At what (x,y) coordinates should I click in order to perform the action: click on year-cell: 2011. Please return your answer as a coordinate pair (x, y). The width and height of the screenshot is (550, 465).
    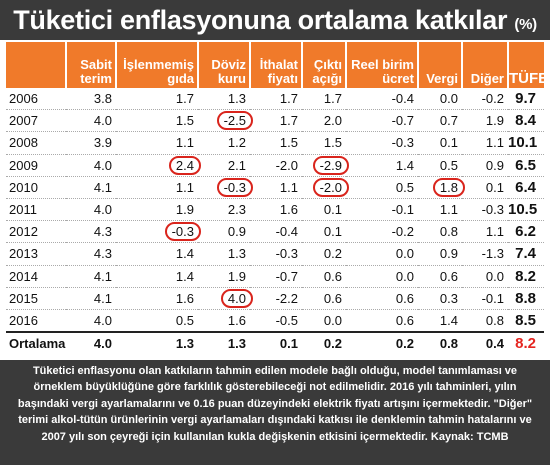
    Looking at the image, I should click on (36, 210).